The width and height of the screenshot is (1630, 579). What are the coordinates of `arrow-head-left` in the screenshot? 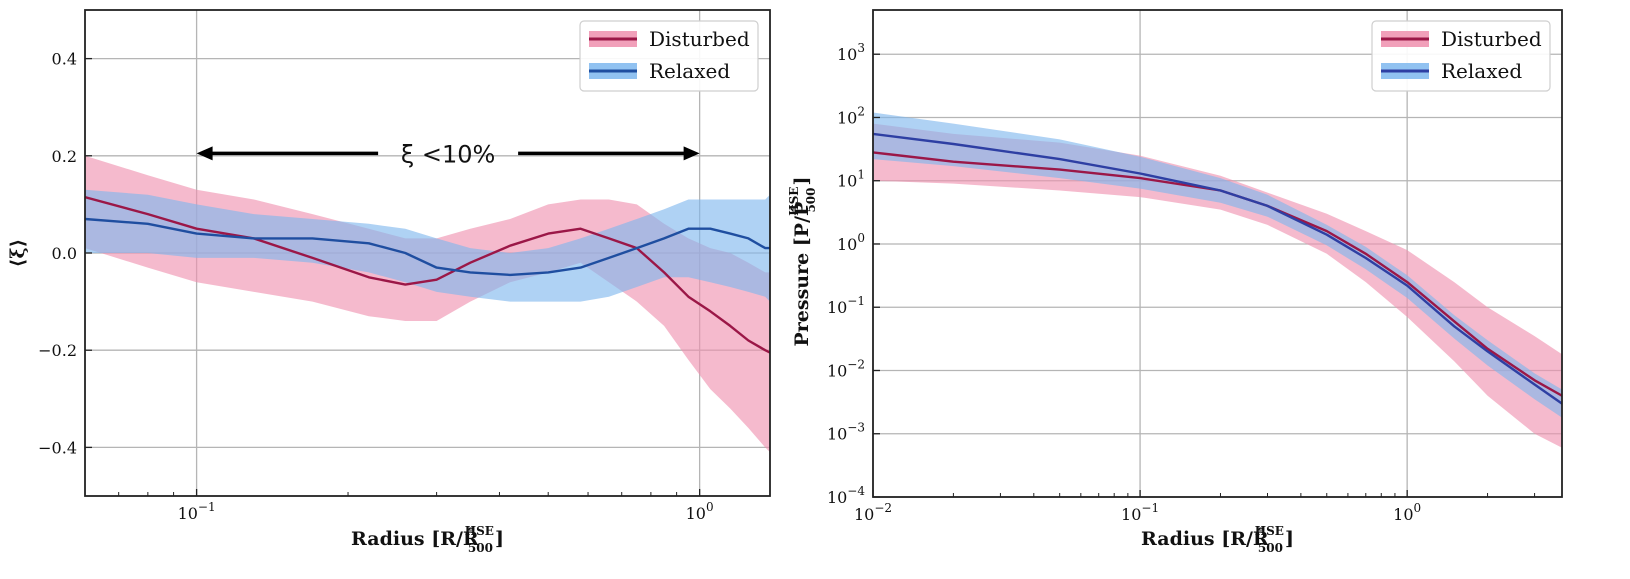 It's located at (204, 153).